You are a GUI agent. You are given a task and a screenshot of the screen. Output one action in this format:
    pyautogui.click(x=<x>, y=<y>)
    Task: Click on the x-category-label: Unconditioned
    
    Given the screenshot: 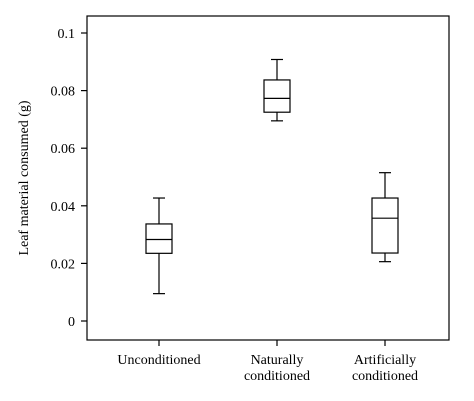 What is the action you would take?
    pyautogui.click(x=158, y=360)
    